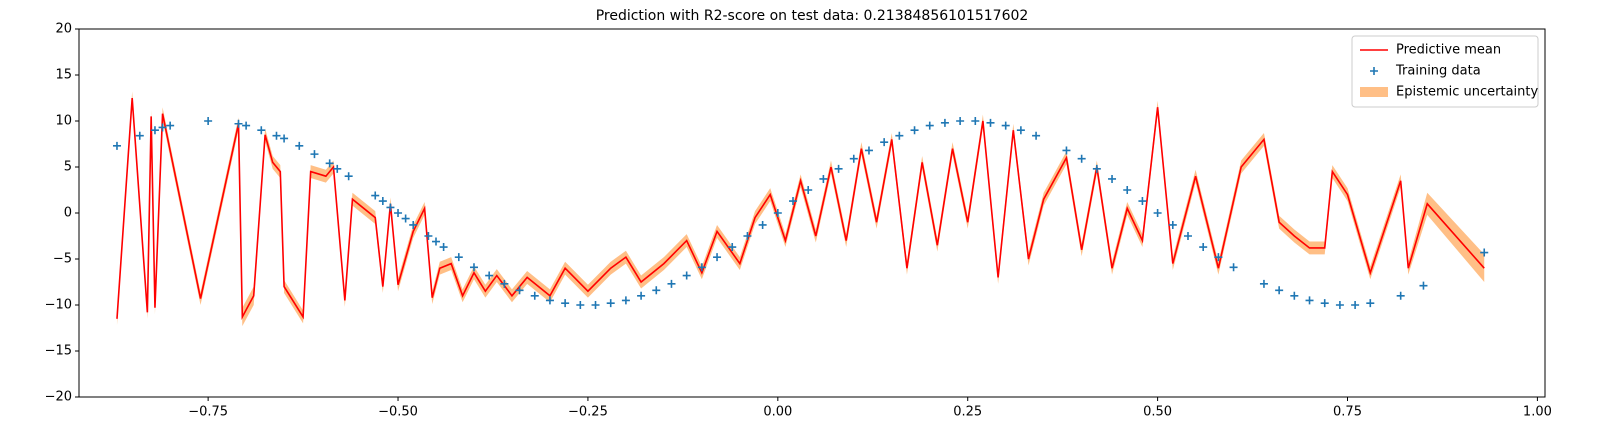  I want to click on y-tick-label: 0, so click(68, 213).